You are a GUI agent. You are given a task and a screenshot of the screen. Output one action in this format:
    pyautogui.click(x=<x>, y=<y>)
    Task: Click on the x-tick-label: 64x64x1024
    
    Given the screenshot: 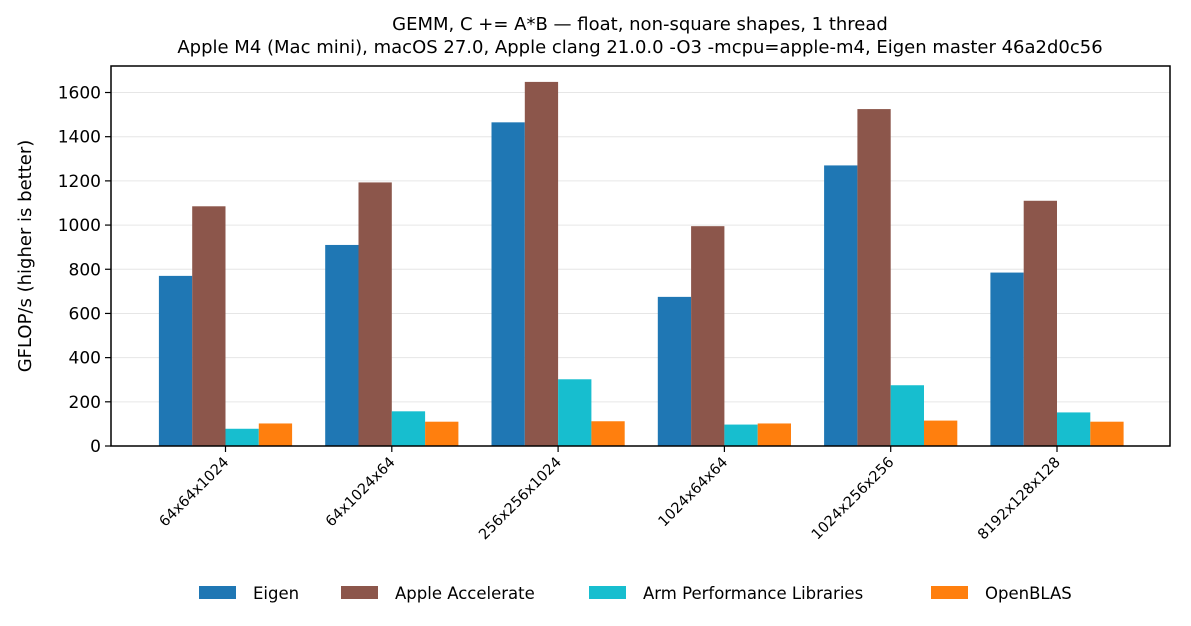 What is the action you would take?
    pyautogui.click(x=195, y=493)
    